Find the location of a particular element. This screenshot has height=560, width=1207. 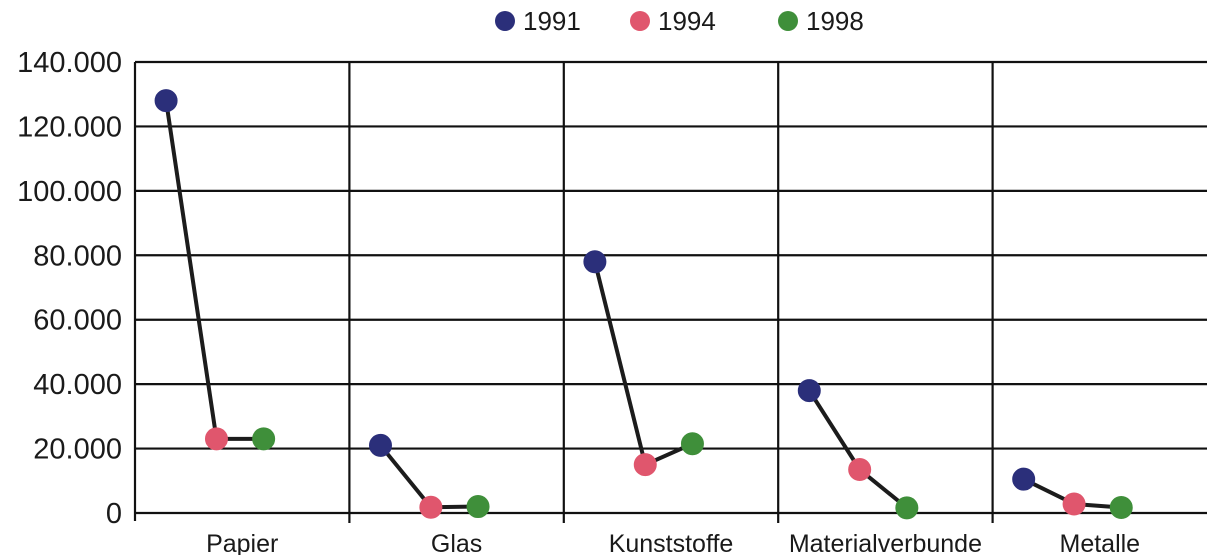

y-tick-label: 140.000 is located at coordinates (69, 63).